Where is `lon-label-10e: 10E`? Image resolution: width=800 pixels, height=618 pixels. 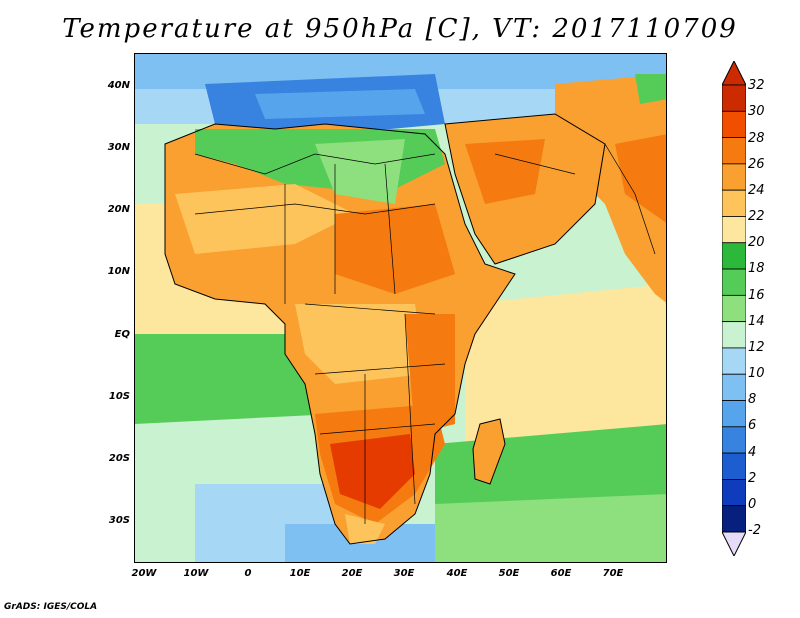 lon-label-10e: 10E is located at coordinates (300, 573).